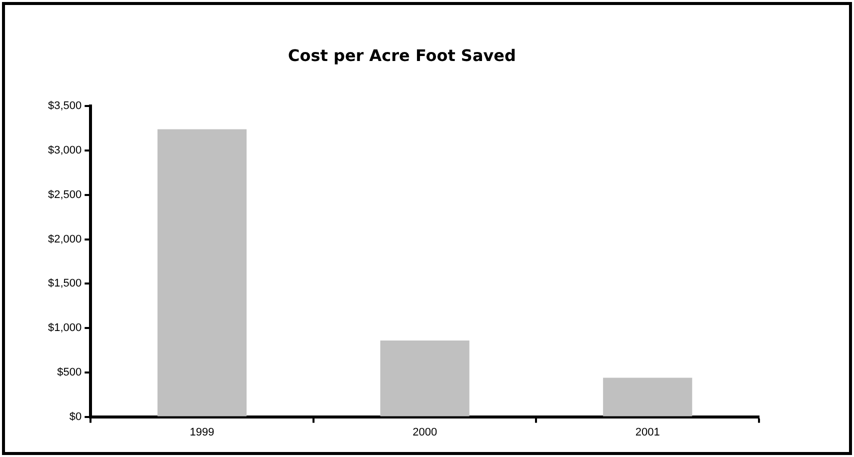  Describe the element at coordinates (65, 194) in the screenshot. I see `y-tick-label: $2,500` at that location.